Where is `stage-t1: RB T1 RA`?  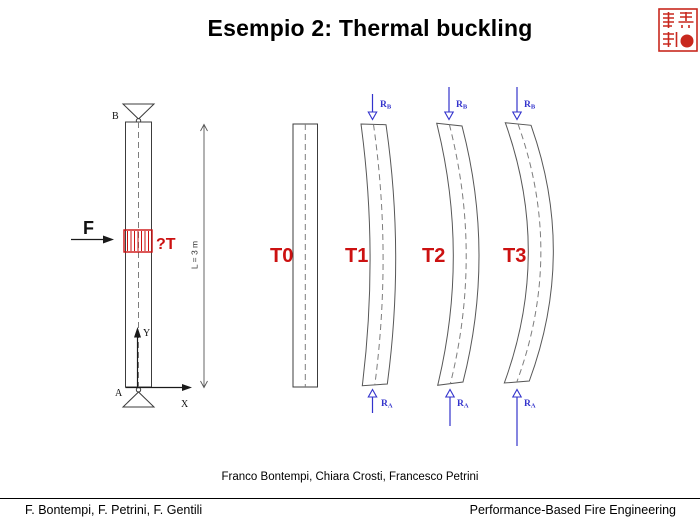
stage-t1: RB T1 RA is located at coordinates (371, 253).